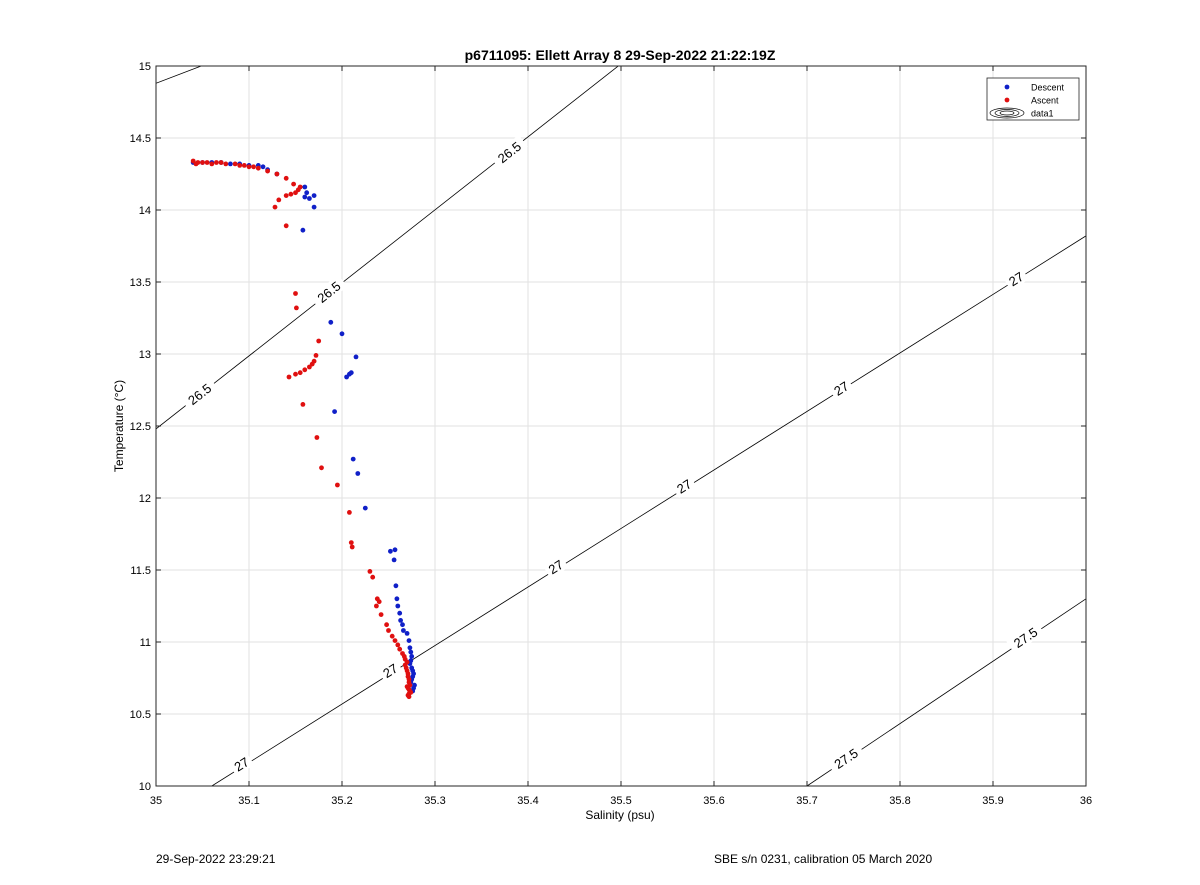  I want to click on x-tick-label: 35.8, so click(899, 801).